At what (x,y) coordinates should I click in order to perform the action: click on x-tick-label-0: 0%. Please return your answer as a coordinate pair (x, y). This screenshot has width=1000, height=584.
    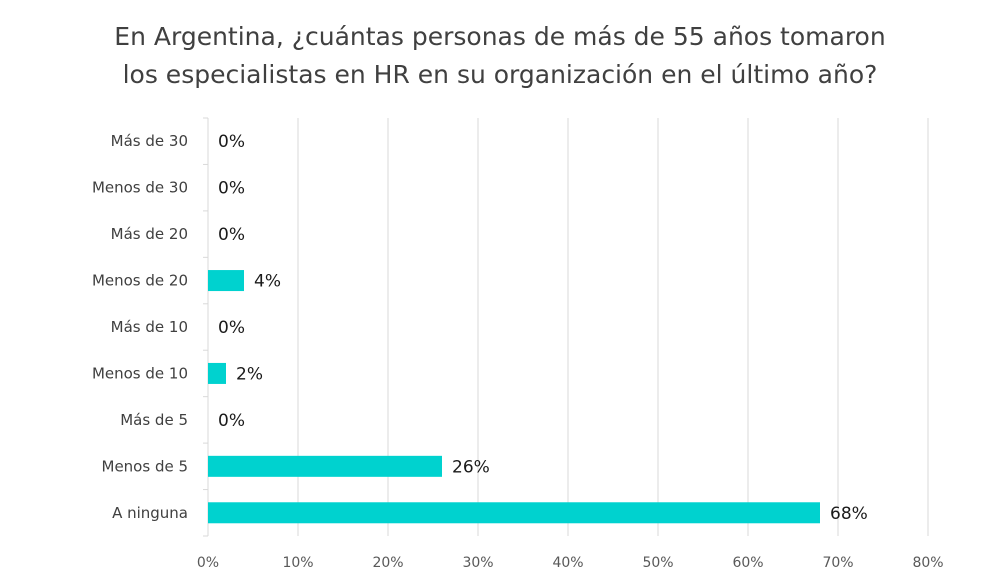
    Looking at the image, I should click on (208, 563).